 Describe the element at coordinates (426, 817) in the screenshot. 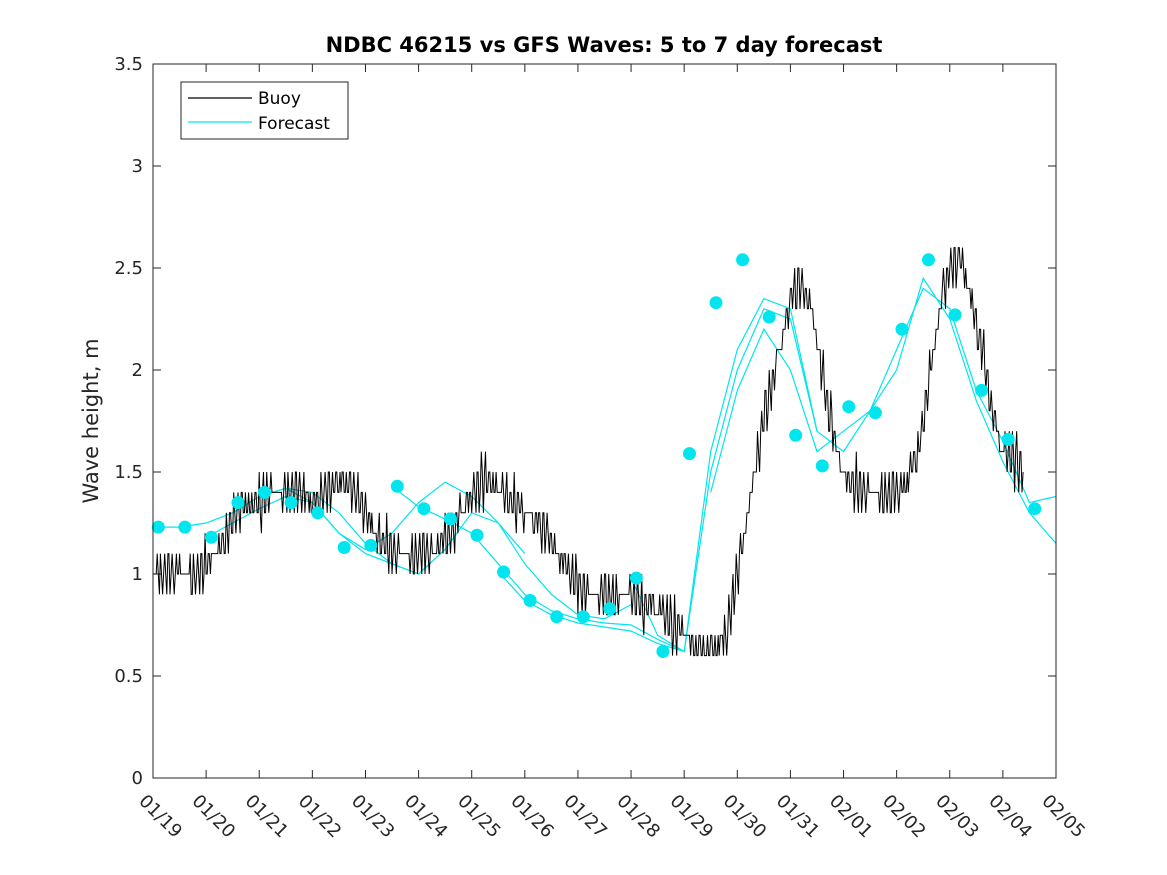

I see `x-tick-label: 01/24` at that location.